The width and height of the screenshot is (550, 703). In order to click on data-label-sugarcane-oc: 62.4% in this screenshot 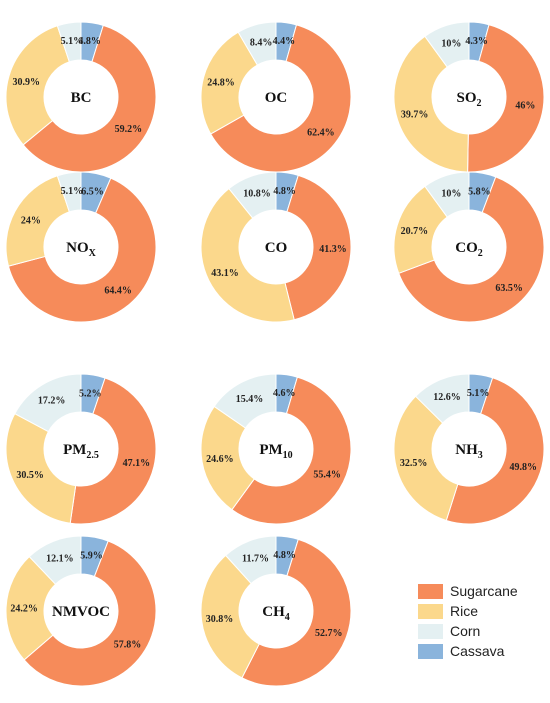, I will do `click(321, 133)`.